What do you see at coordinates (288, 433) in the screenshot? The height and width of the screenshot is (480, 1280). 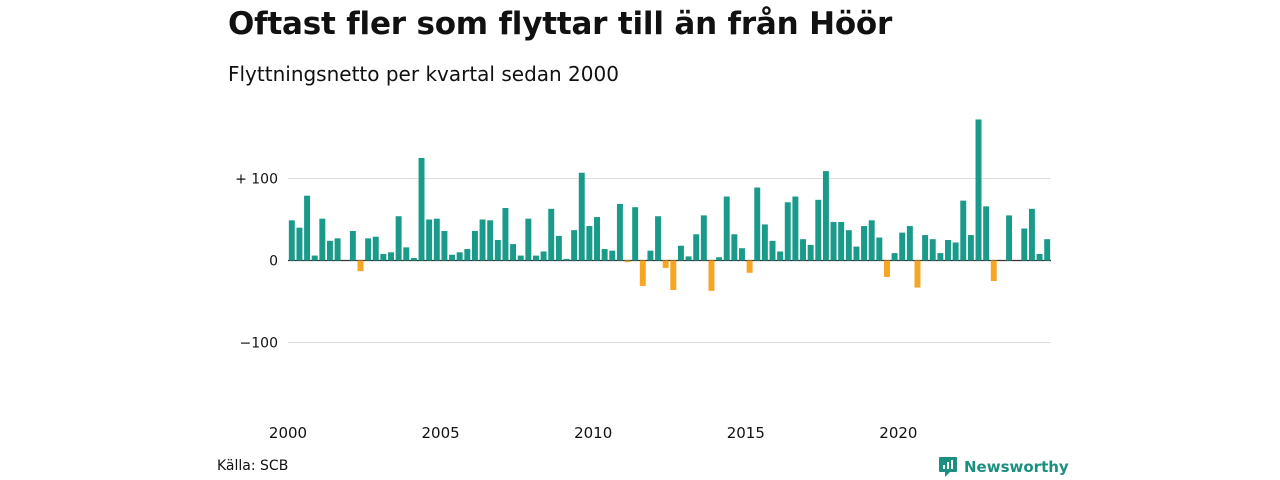 I see `x-tick-label: 2000` at bounding box center [288, 433].